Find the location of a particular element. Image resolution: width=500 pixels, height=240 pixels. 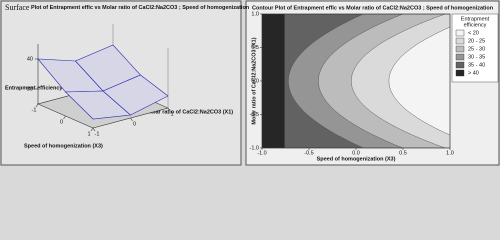

surface-title-lead: Surface is located at coordinates (17, 7).